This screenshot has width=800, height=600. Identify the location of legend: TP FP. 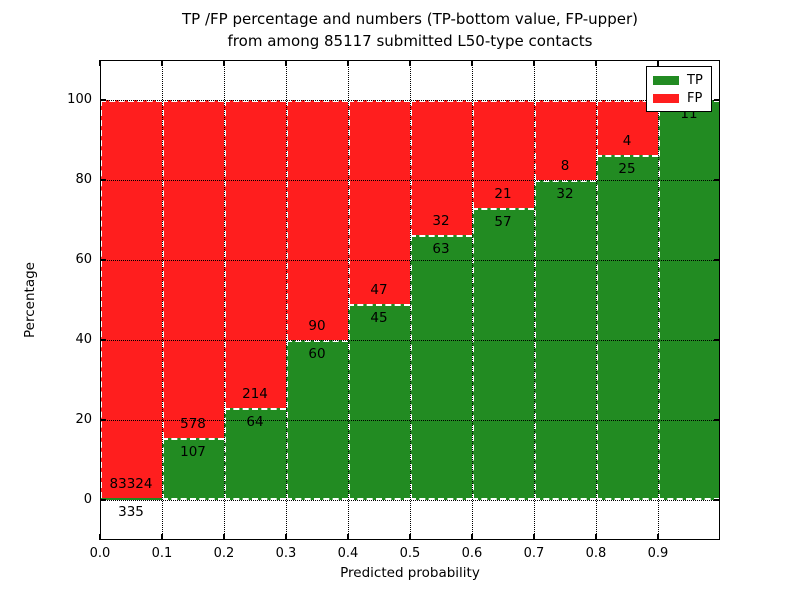
(679, 89).